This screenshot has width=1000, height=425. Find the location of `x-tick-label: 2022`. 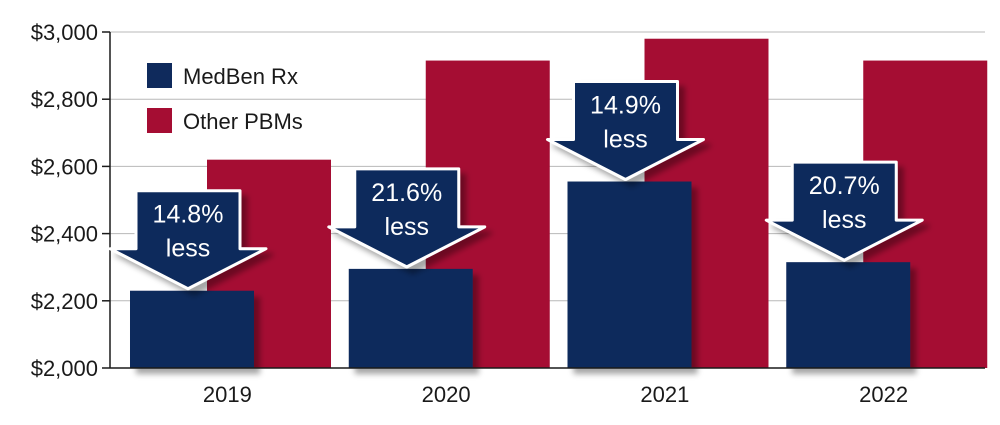

x-tick-label: 2022 is located at coordinates (883, 394).